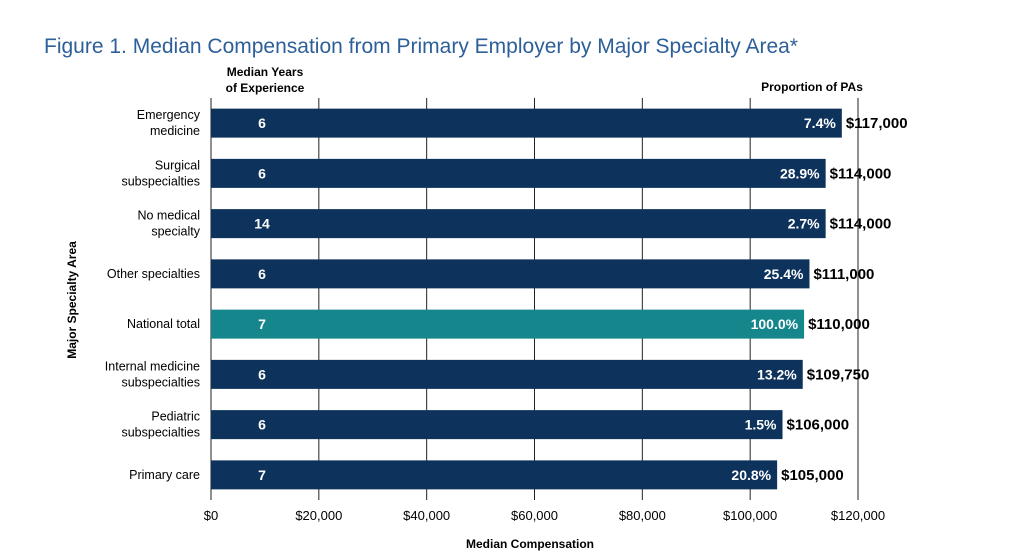 Image resolution: width=1024 pixels, height=556 pixels. I want to click on x-tick-label: $20,000, so click(318, 515).